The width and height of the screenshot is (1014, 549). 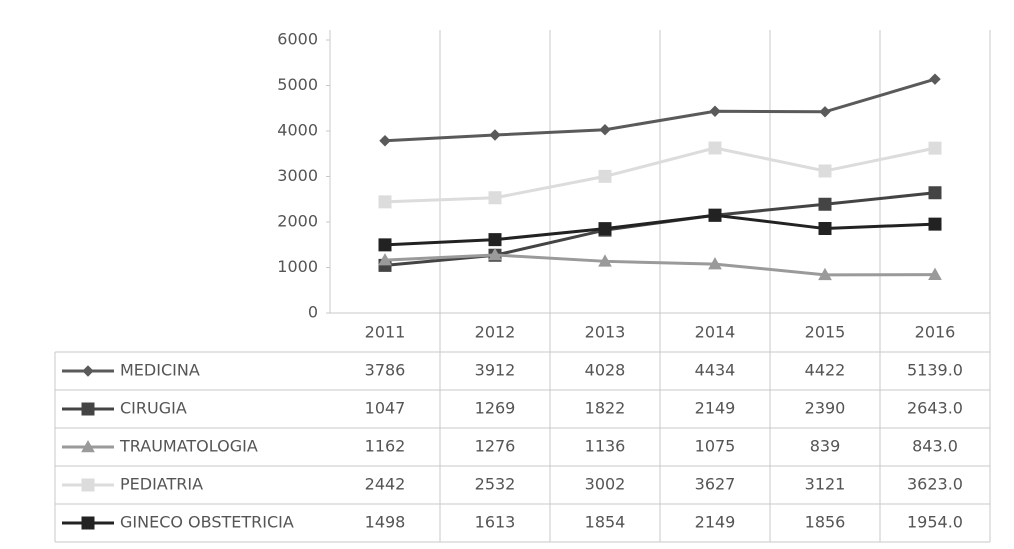 What do you see at coordinates (297, 175) in the screenshot?
I see `y-tick-label: 3000` at bounding box center [297, 175].